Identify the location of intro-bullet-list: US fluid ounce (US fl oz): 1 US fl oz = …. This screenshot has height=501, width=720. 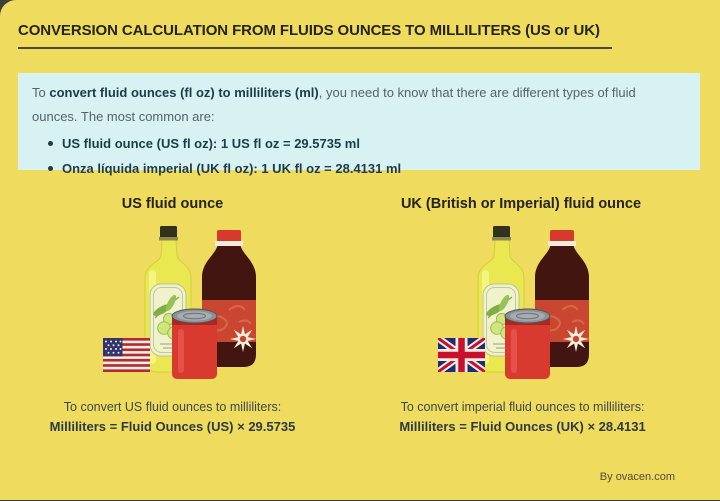
(359, 156).